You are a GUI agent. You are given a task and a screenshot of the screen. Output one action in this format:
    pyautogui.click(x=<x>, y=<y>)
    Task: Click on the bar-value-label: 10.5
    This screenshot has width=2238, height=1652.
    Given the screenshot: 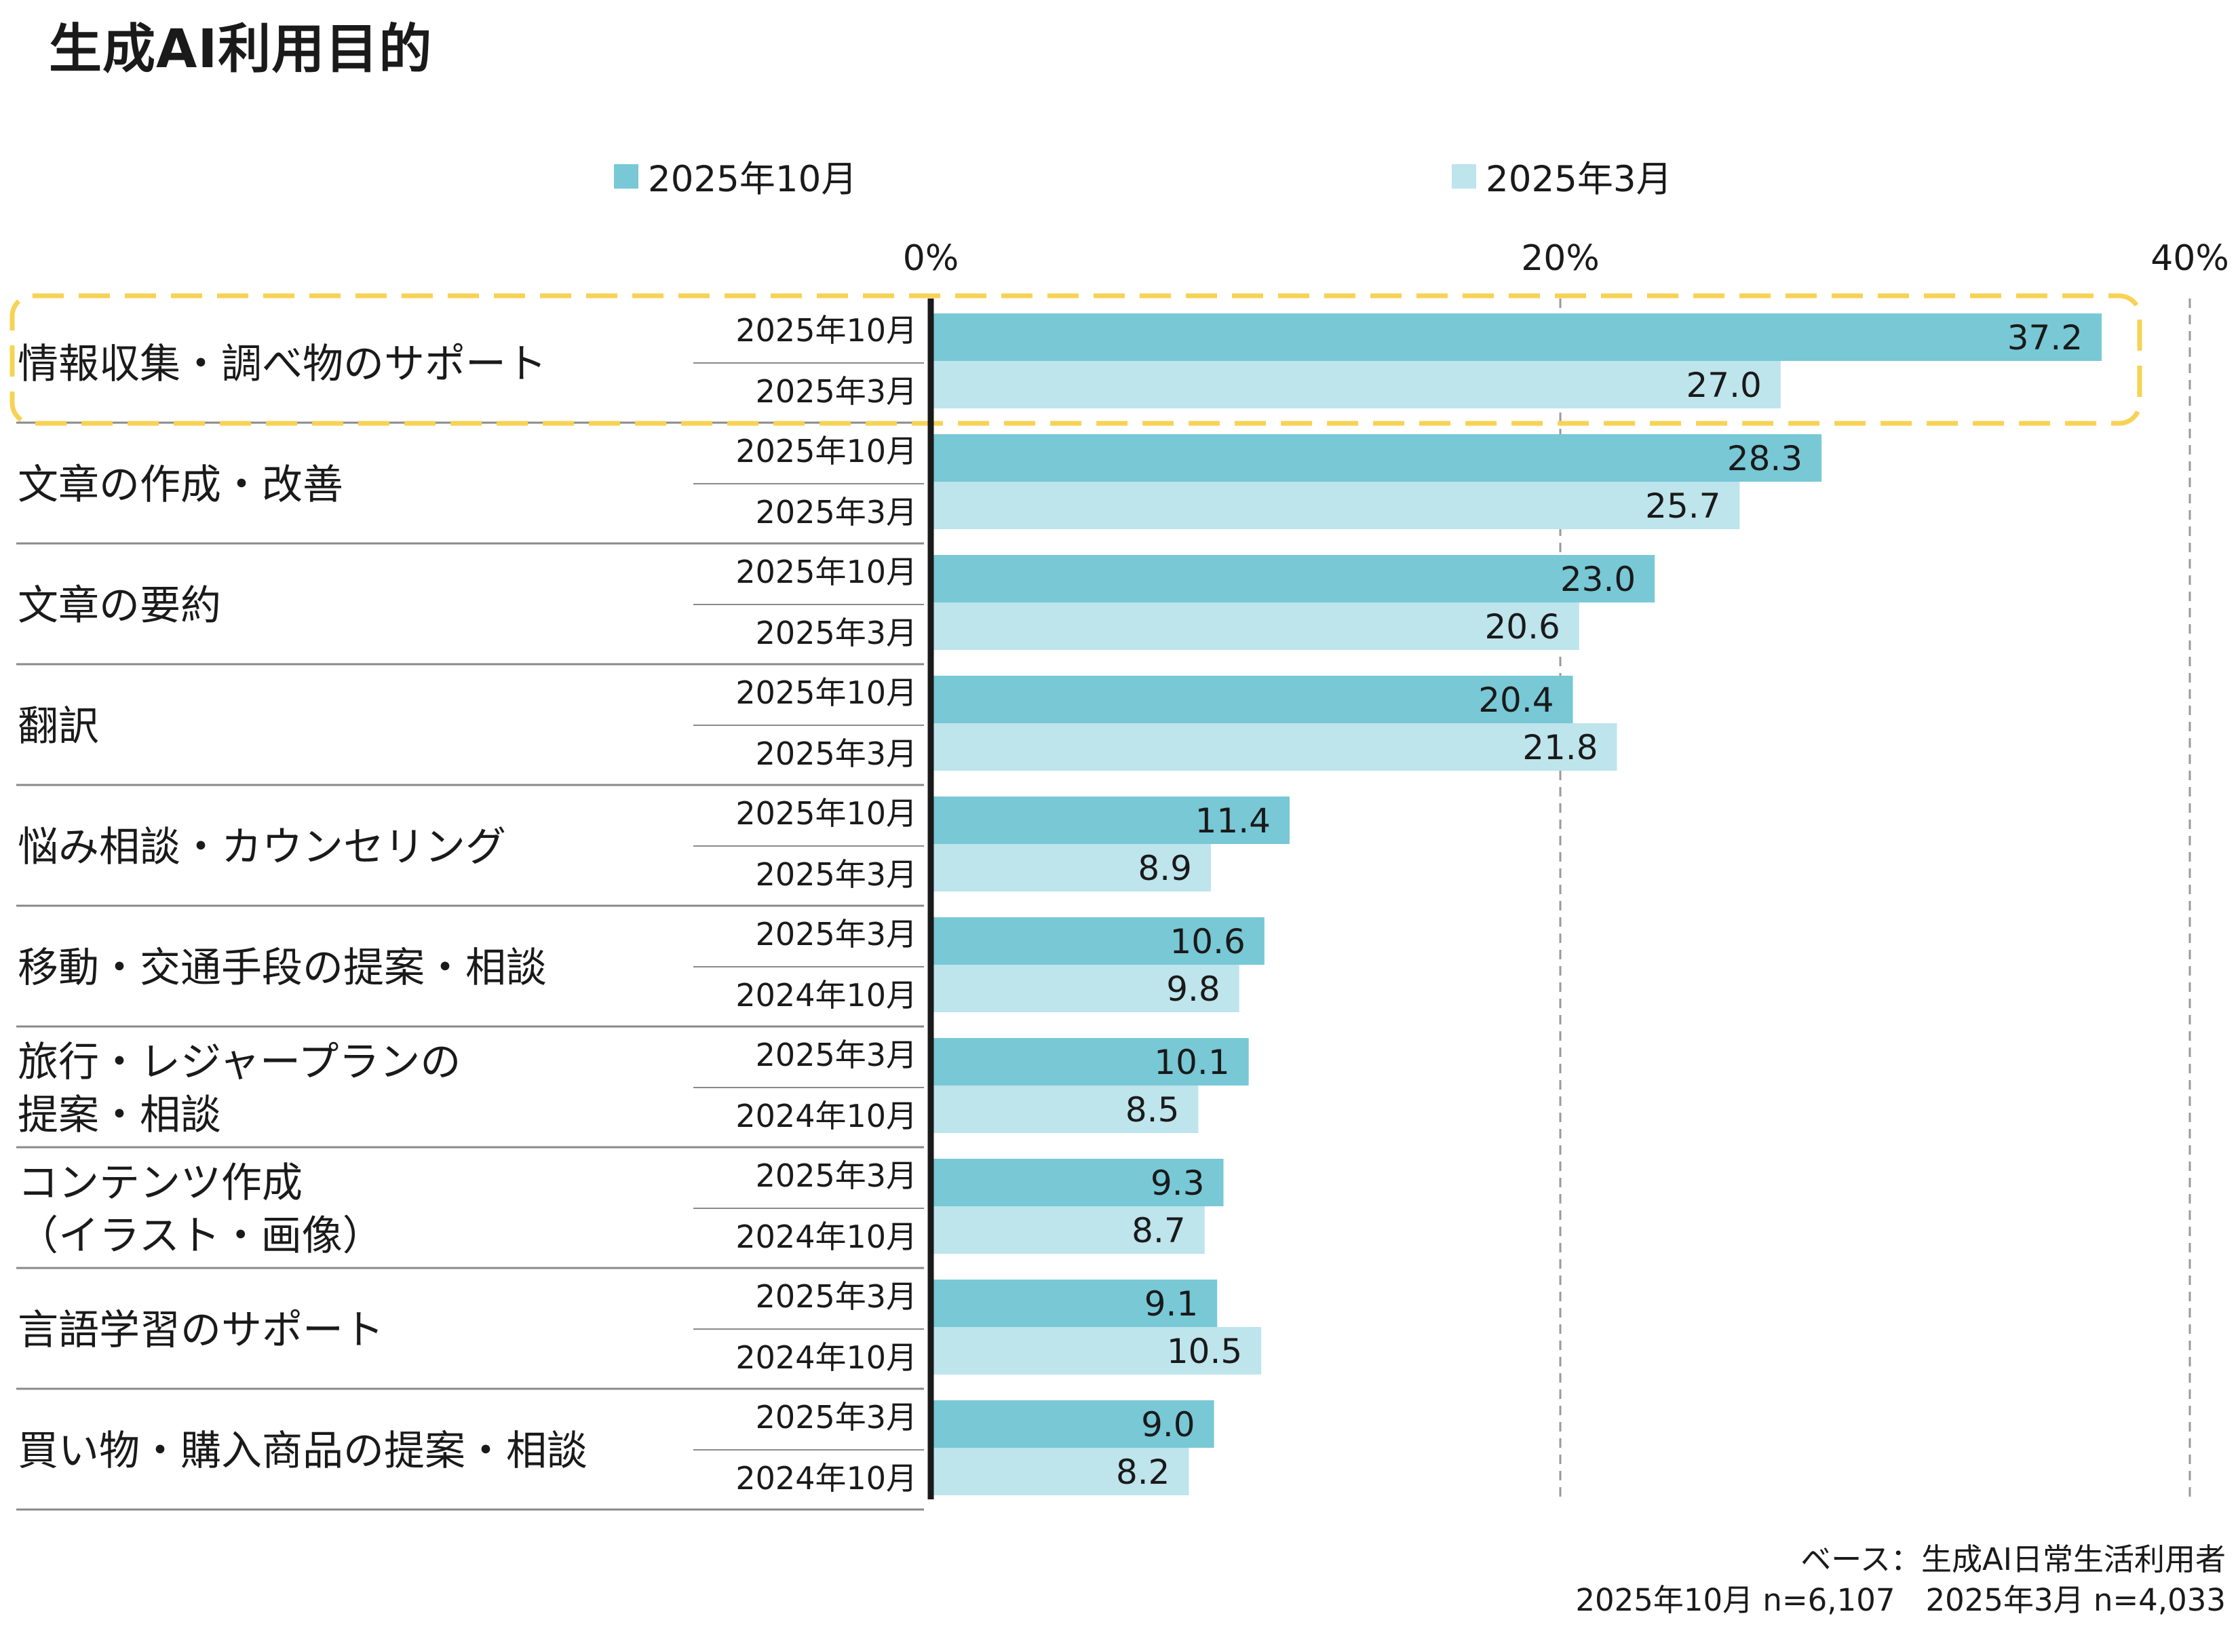 What is the action you would take?
    pyautogui.click(x=1204, y=1351)
    